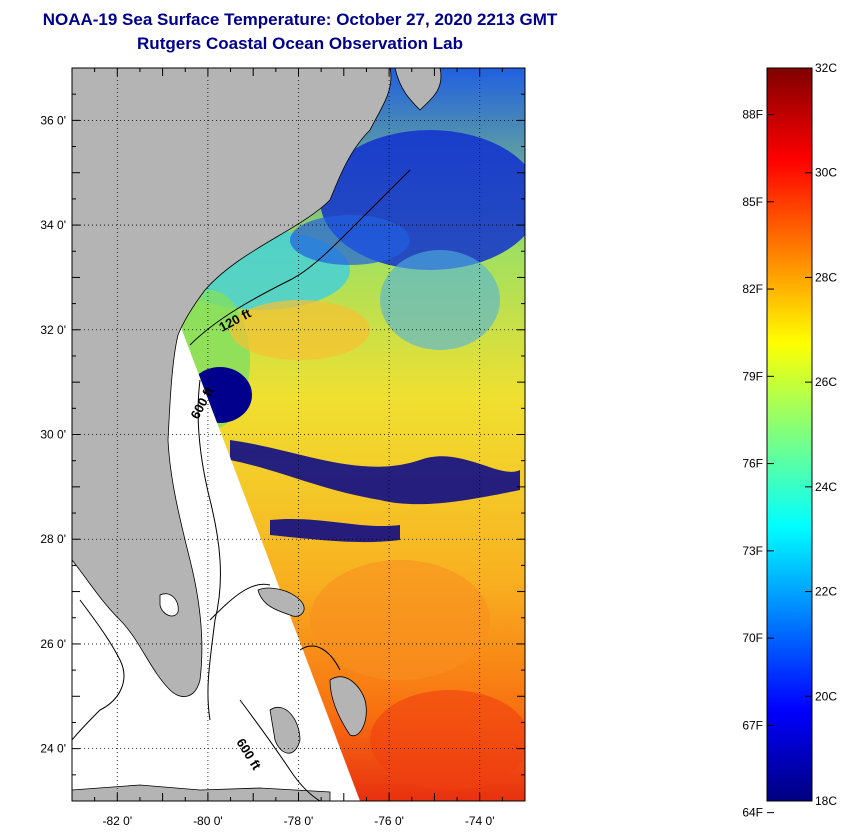 Image resolution: width=849 pixels, height=832 pixels. I want to click on colorbar-fahrenheit-label: 67F, so click(752, 725).